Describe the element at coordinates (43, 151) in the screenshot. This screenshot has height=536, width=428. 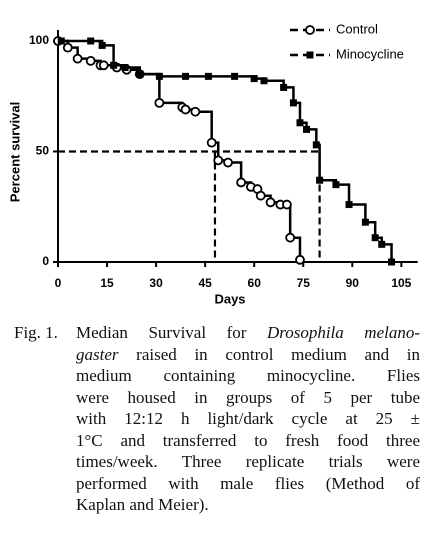
I see `y-tick-label: 50` at that location.